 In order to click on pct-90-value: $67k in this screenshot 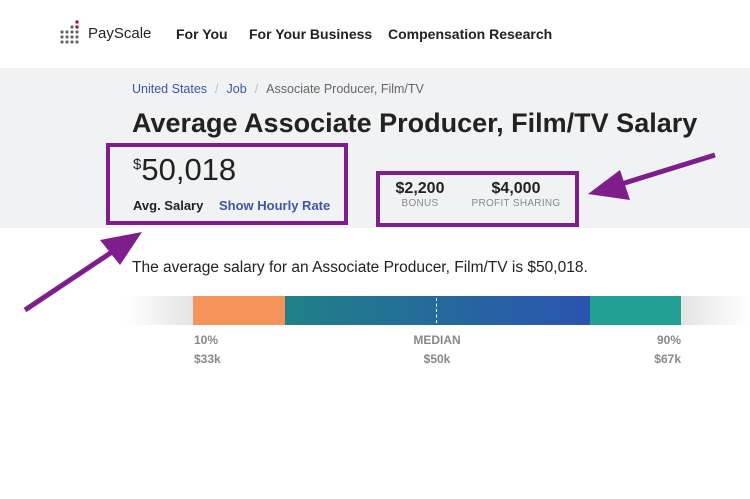, I will do `click(667, 359)`.